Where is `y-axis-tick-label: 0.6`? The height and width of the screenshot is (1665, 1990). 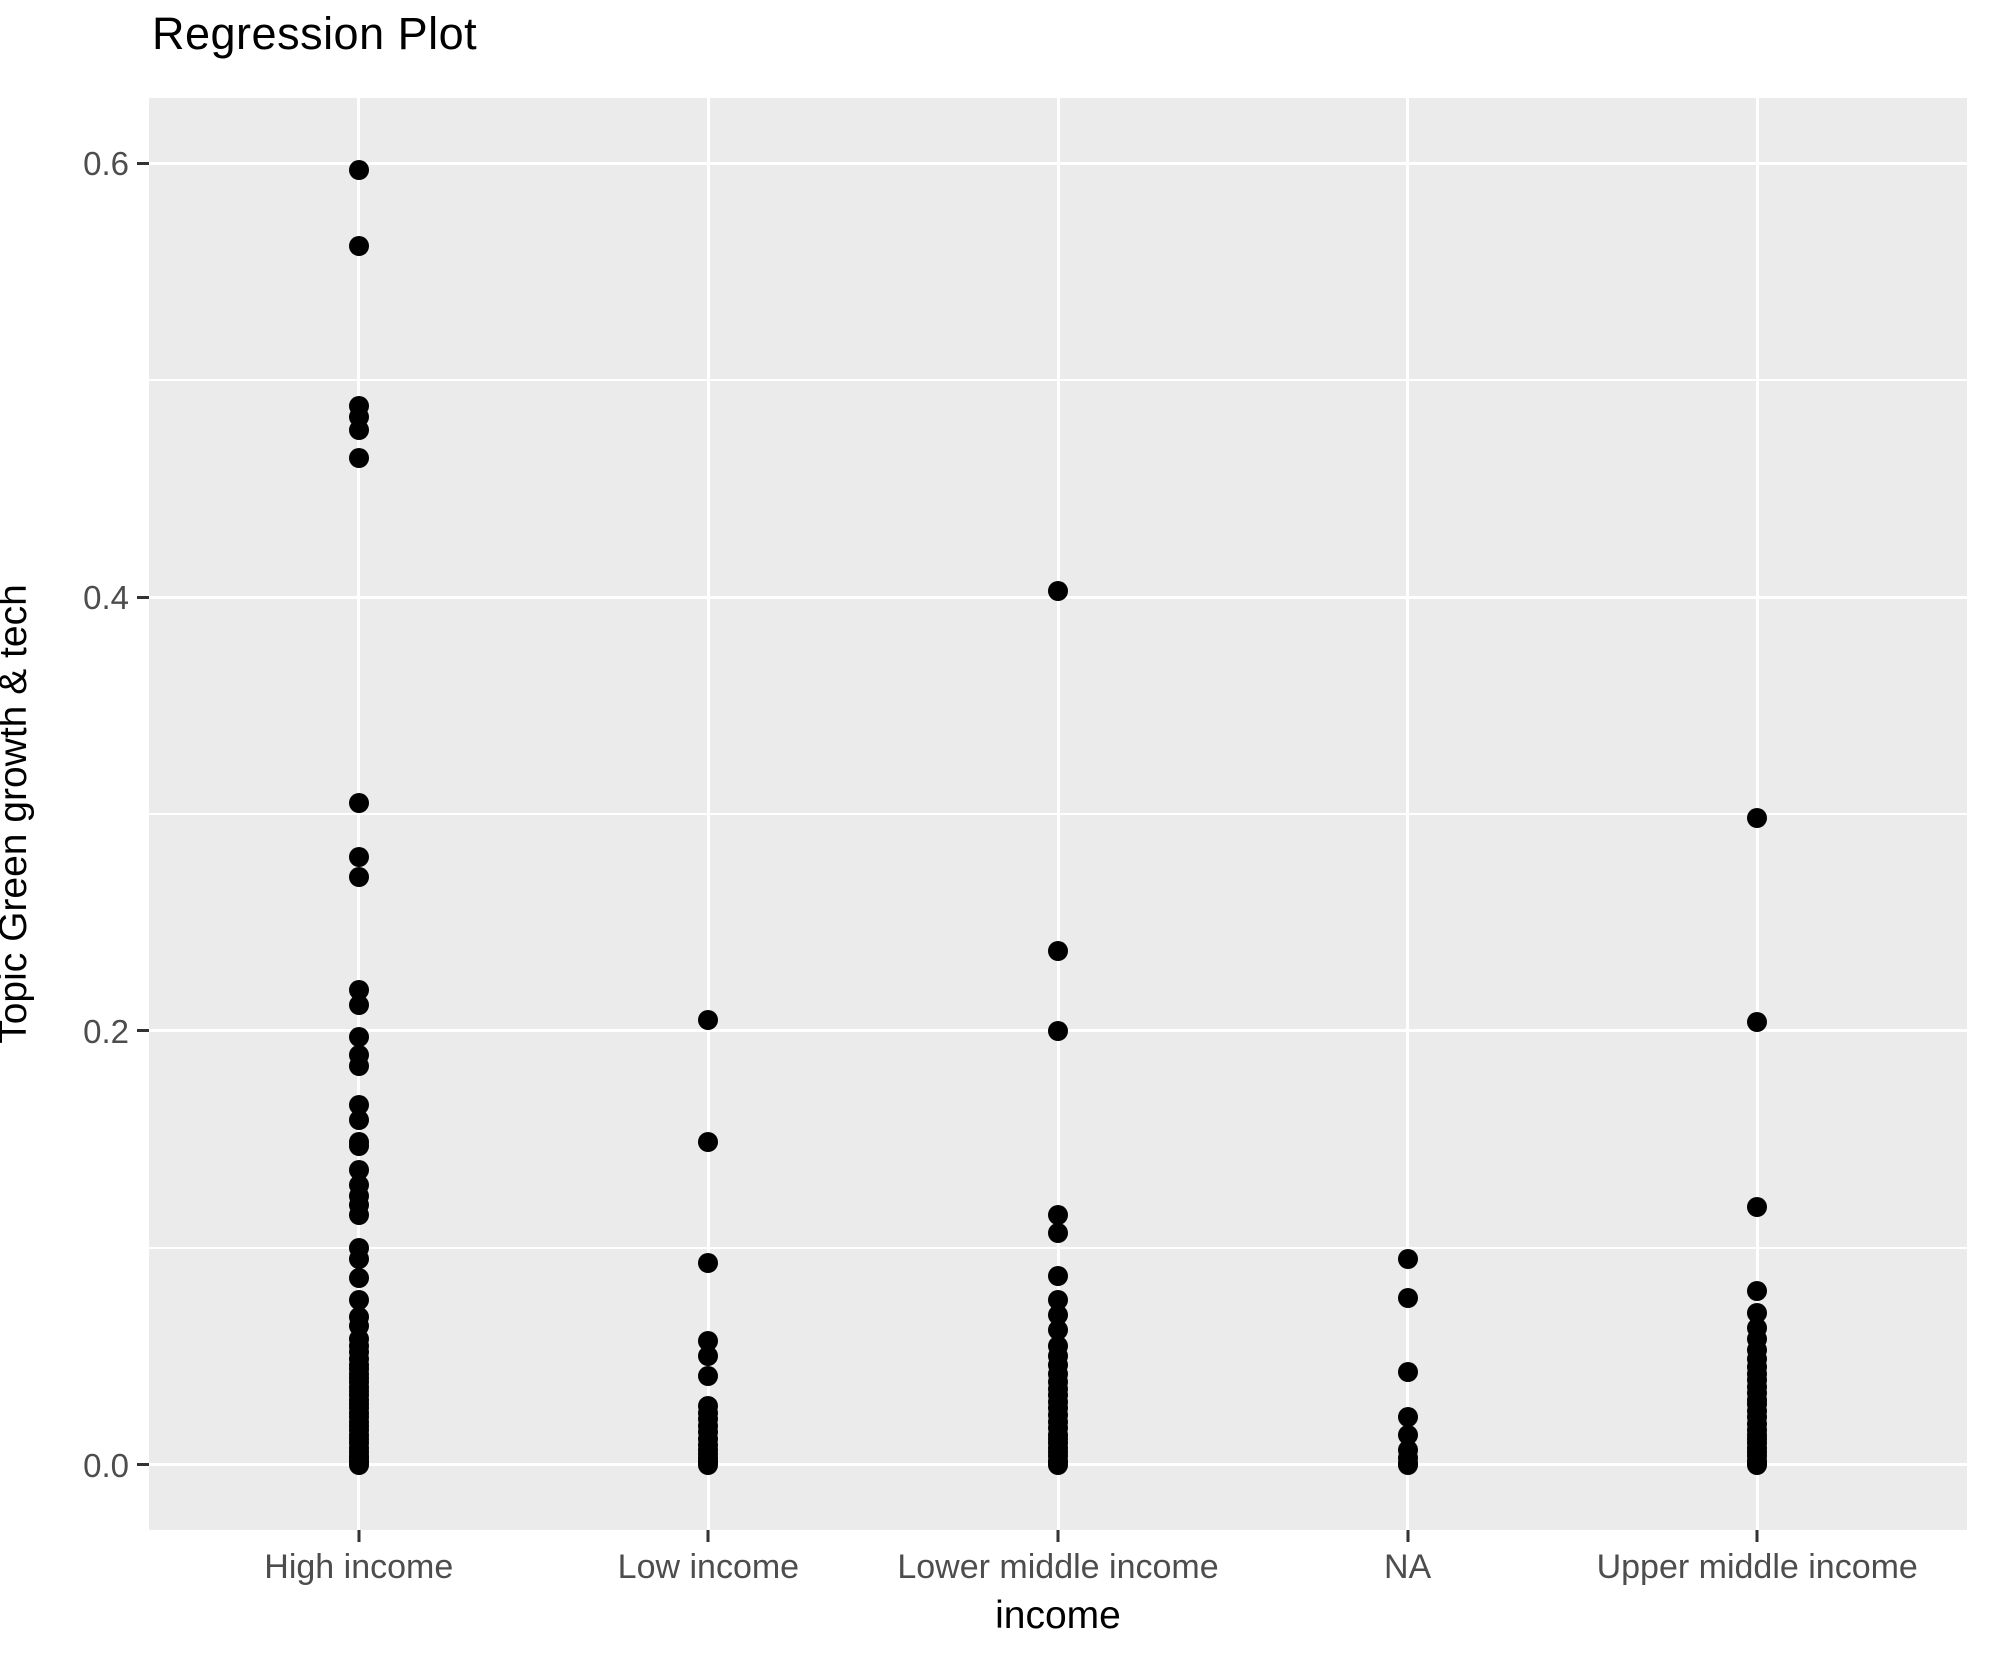
y-axis-tick-label: 0.6 is located at coordinates (106, 164).